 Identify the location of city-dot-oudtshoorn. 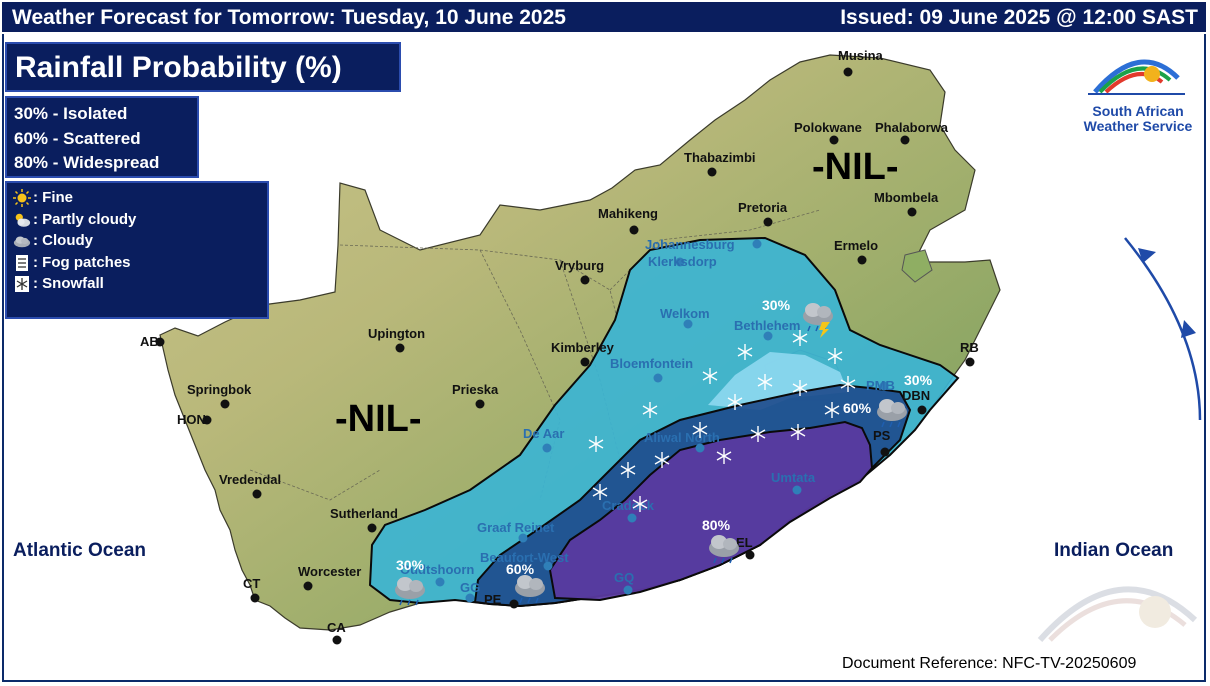
(440, 582).